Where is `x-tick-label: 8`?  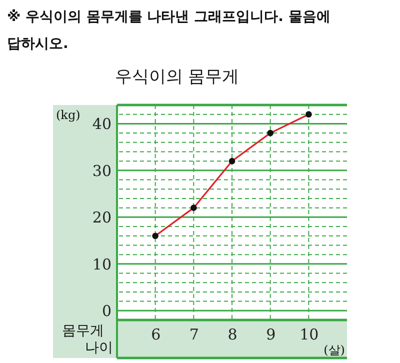 x-tick-label: 8 is located at coordinates (233, 335).